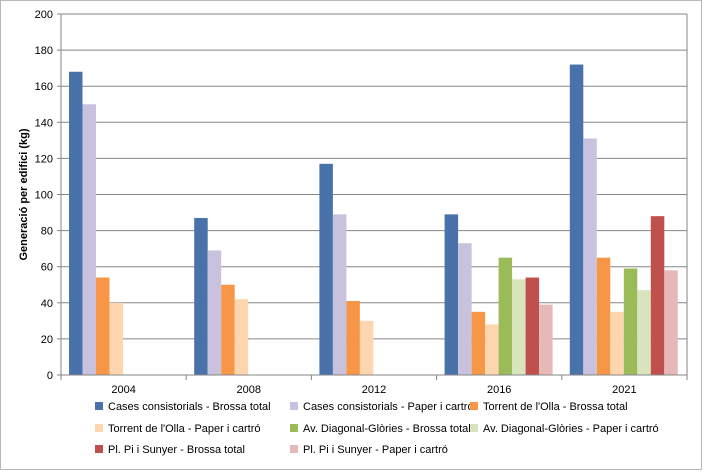 The width and height of the screenshot is (704, 472). What do you see at coordinates (44, 51) in the screenshot?
I see `y-tick-label: 180` at bounding box center [44, 51].